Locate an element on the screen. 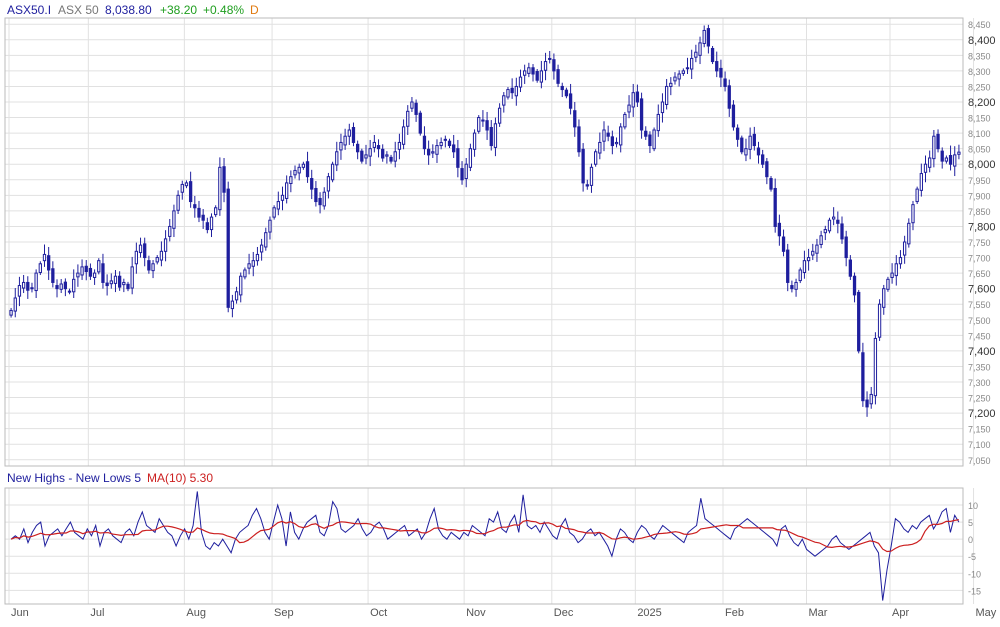 The height and width of the screenshot is (627, 1000). price-axis-label: 8,450 is located at coordinates (979, 25).